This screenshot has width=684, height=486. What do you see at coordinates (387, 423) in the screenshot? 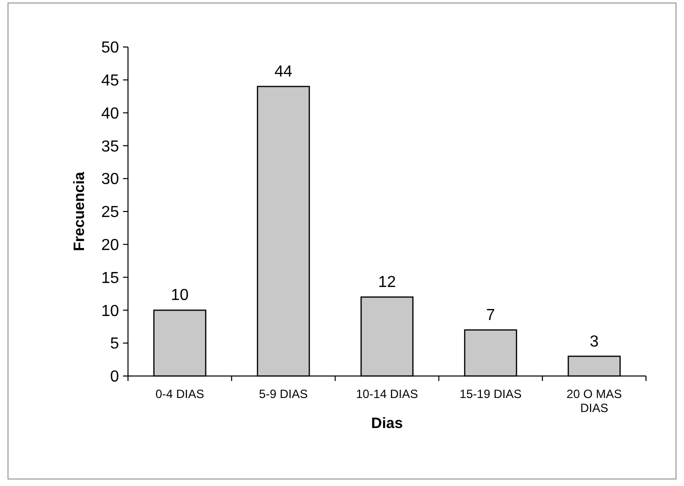
I see `x-axis-title: Dias` at bounding box center [387, 423].